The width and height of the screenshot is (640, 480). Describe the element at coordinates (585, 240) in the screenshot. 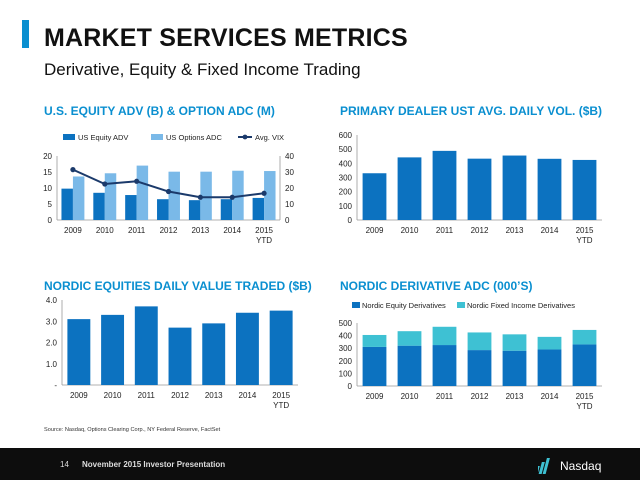

I see `tr-x-tick-label: YTD` at that location.